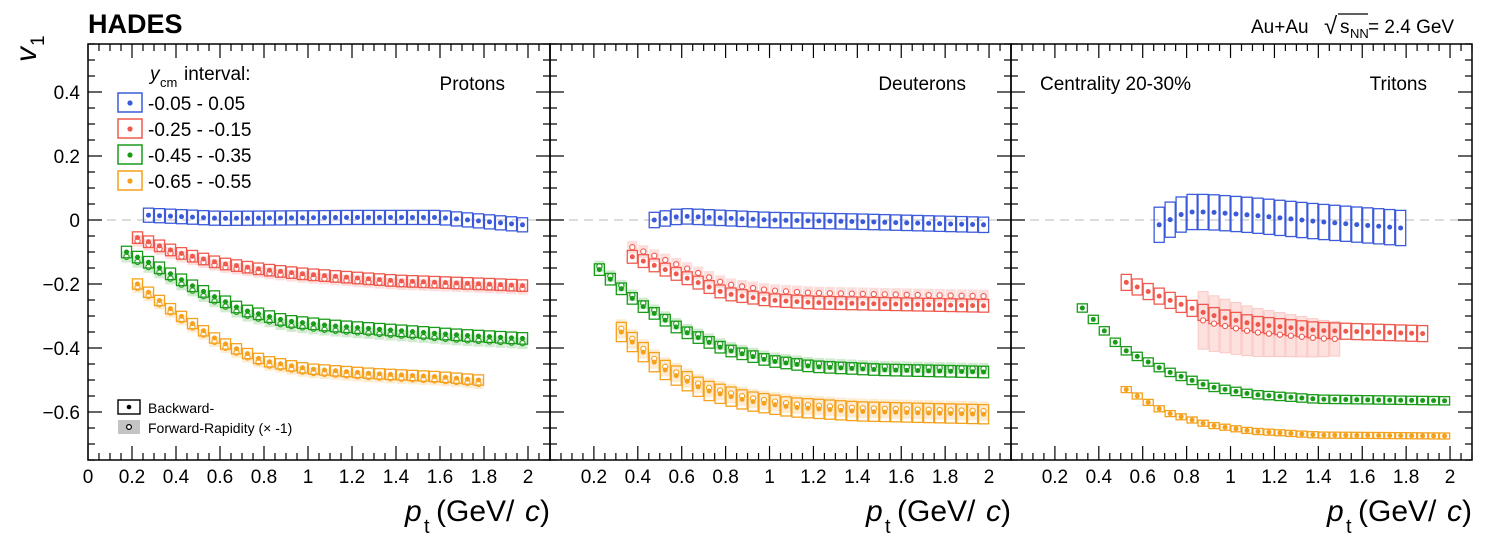 This screenshot has width=1495, height=539. Describe the element at coordinates (308, 477) in the screenshot. I see `x-tick-label: 1` at that location.